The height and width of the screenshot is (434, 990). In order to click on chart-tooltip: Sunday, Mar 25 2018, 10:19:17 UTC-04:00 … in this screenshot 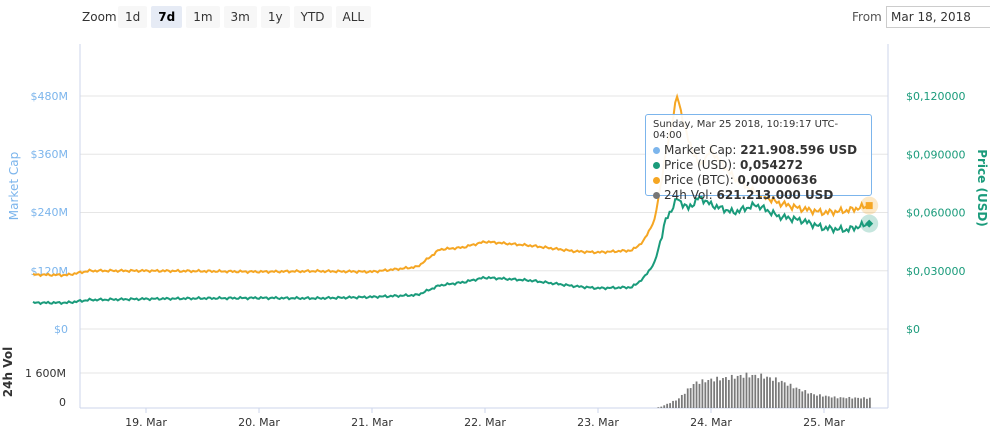, I will do `click(758, 158)`.